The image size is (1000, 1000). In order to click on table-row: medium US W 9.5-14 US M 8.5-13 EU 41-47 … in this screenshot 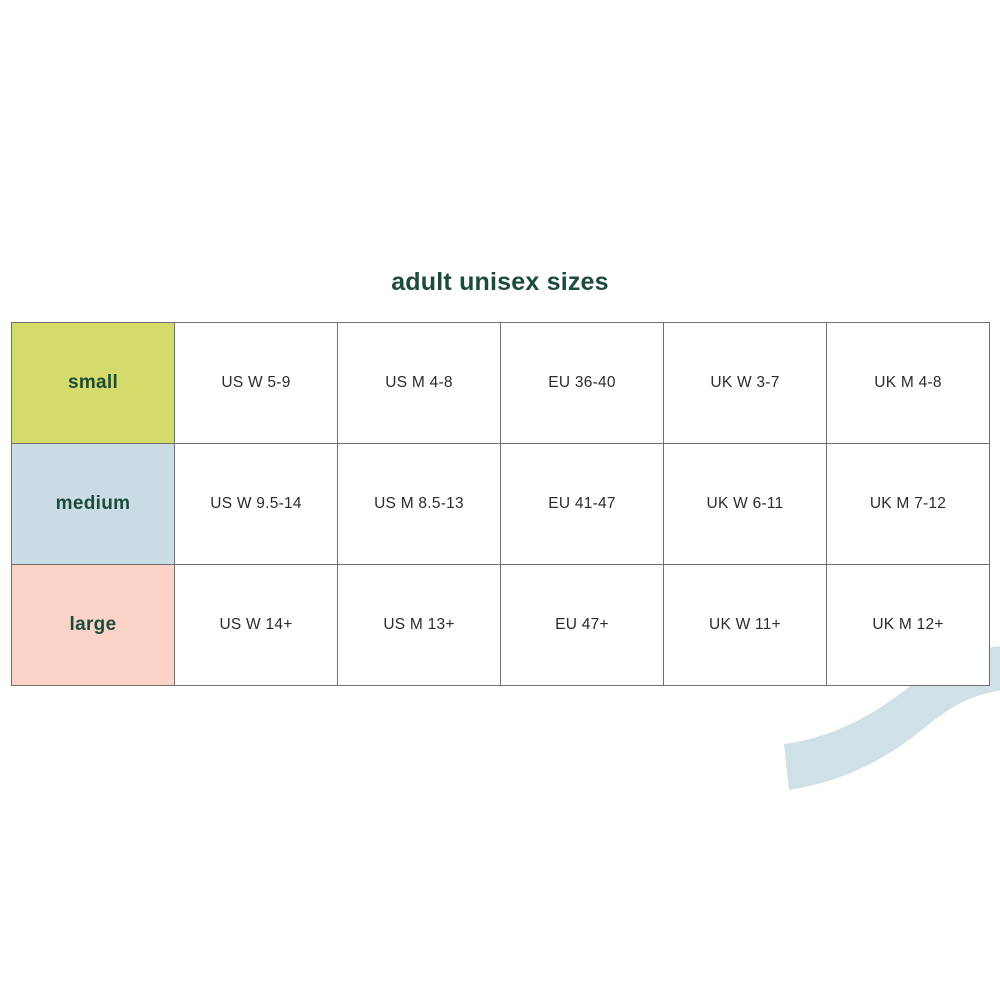, I will do `click(500, 504)`.